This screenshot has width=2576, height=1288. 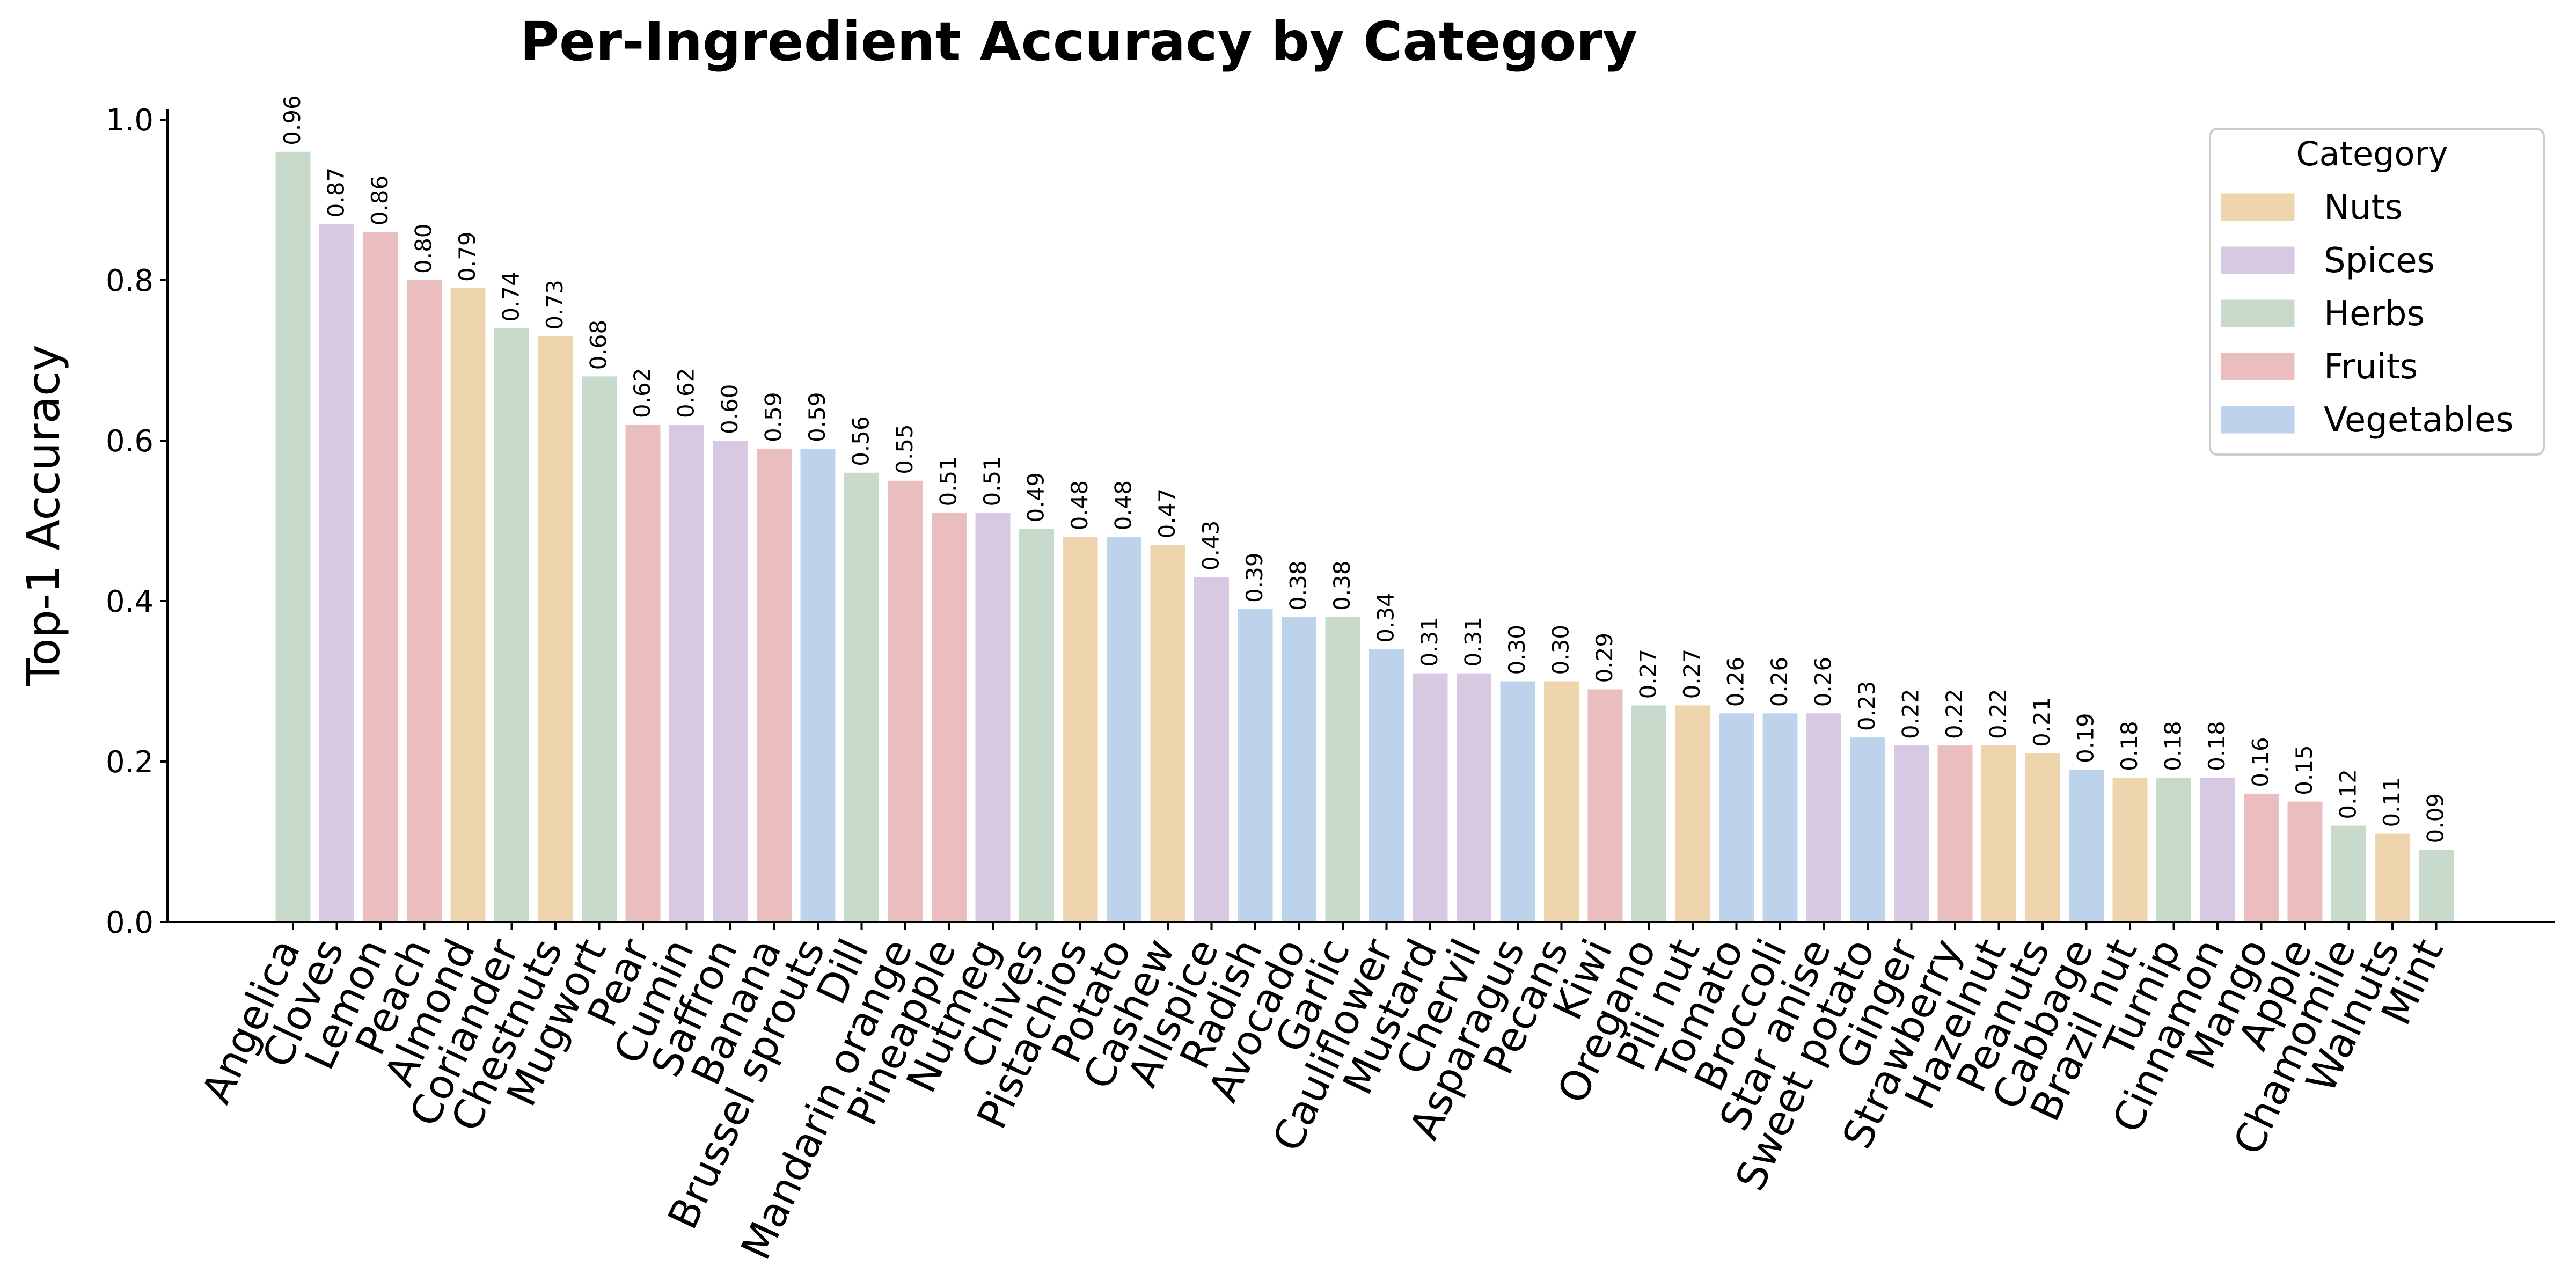 What do you see at coordinates (2374, 314) in the screenshot?
I see `legend-entry-label: Herbs` at bounding box center [2374, 314].